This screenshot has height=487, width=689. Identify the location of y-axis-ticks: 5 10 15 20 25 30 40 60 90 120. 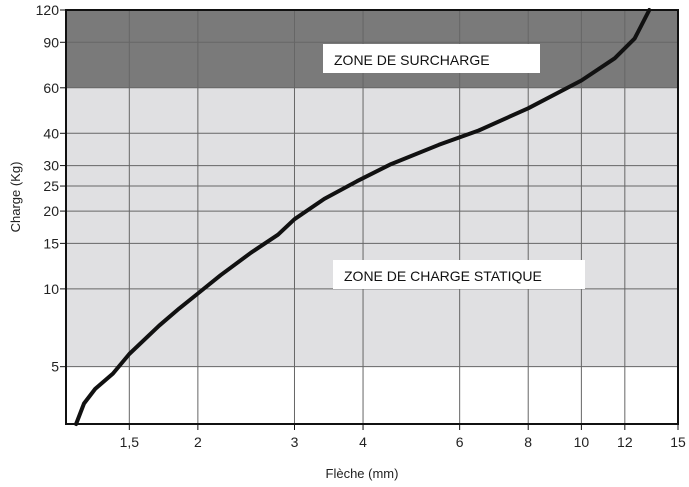
(51, 188).